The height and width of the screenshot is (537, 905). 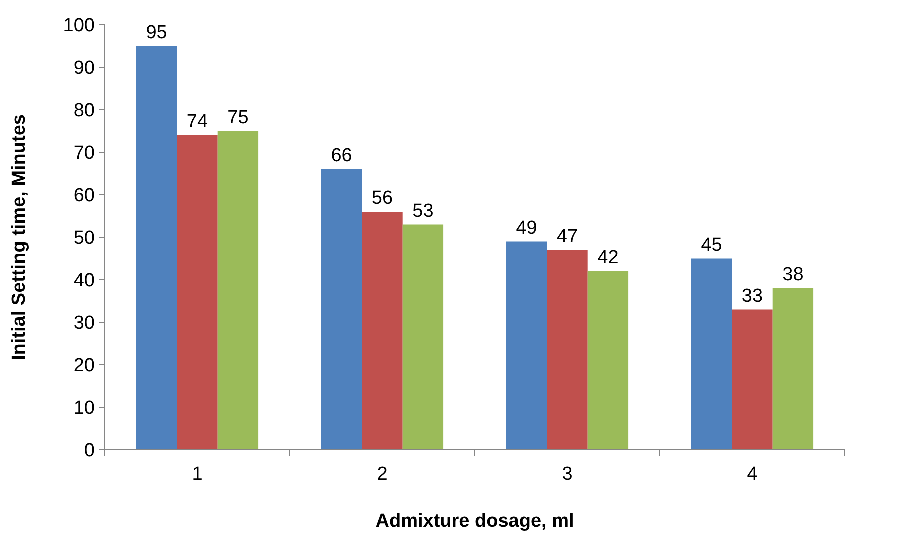 I want to click on y-tick-label: 60, so click(x=84, y=196).